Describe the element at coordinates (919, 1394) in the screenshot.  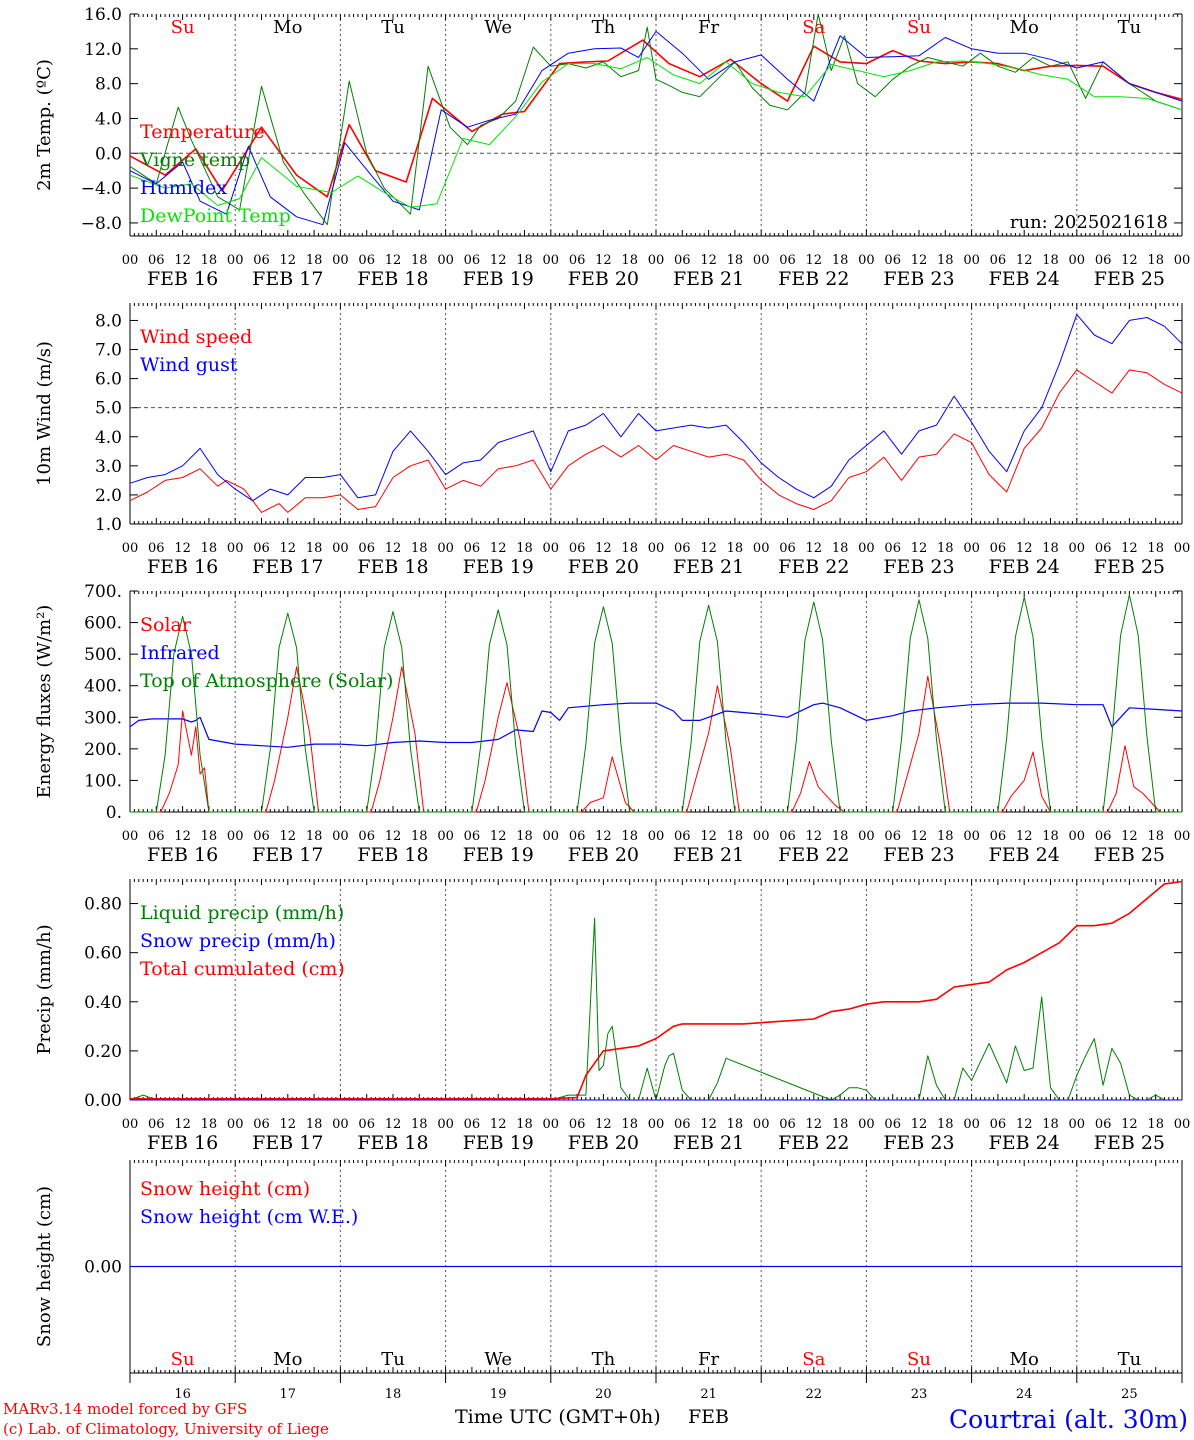
I see `day-number-label: 23` at that location.